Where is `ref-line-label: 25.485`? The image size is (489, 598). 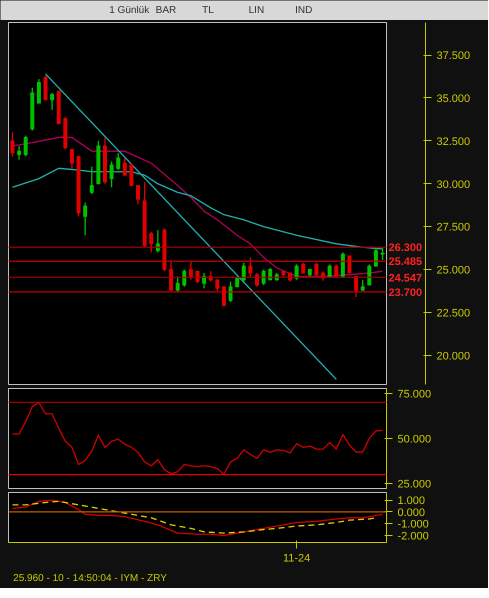 ref-line-label: 25.485 is located at coordinates (405, 262).